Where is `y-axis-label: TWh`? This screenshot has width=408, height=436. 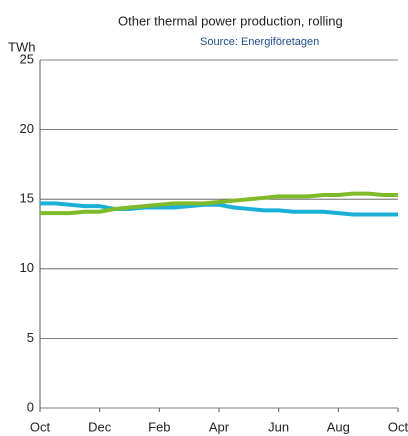 y-axis-label: TWh is located at coordinates (21, 46).